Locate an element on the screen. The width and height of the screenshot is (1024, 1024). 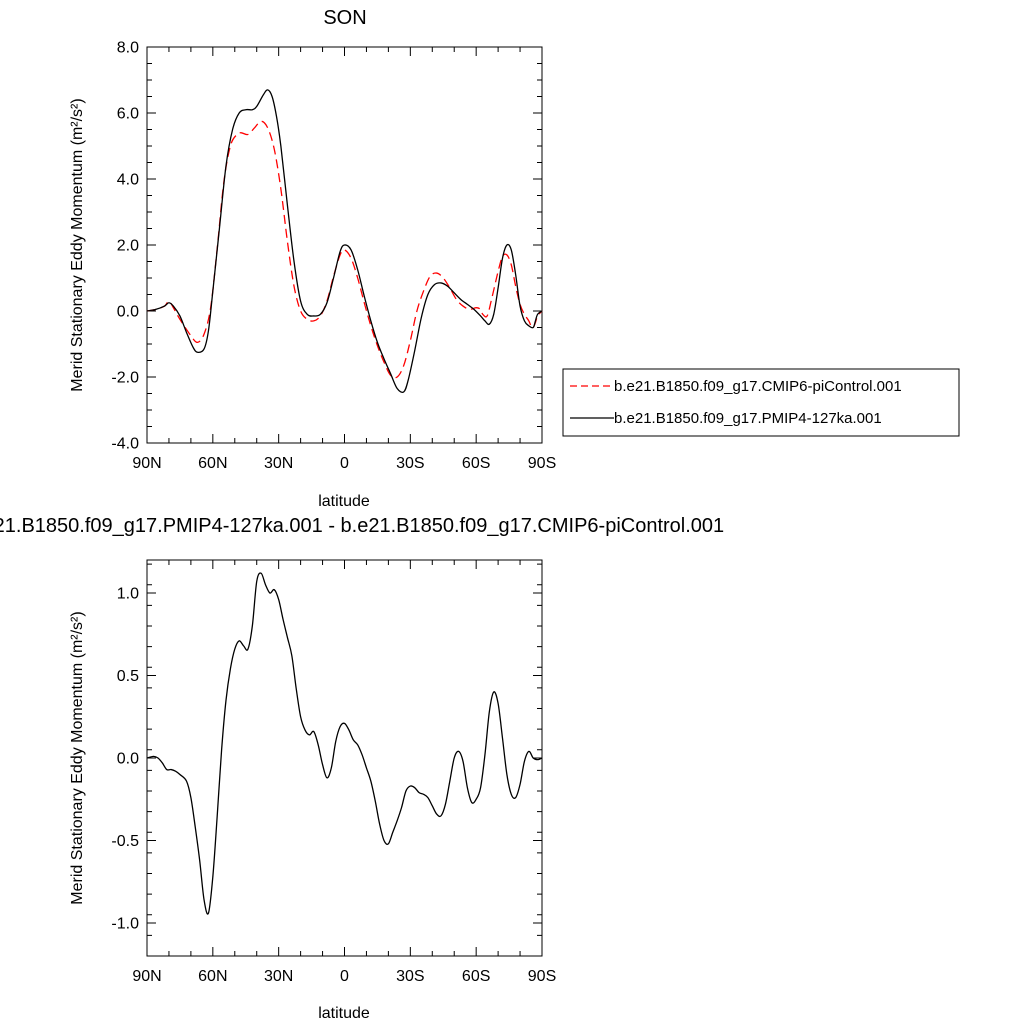
legend-box is located at coordinates (761, 402).